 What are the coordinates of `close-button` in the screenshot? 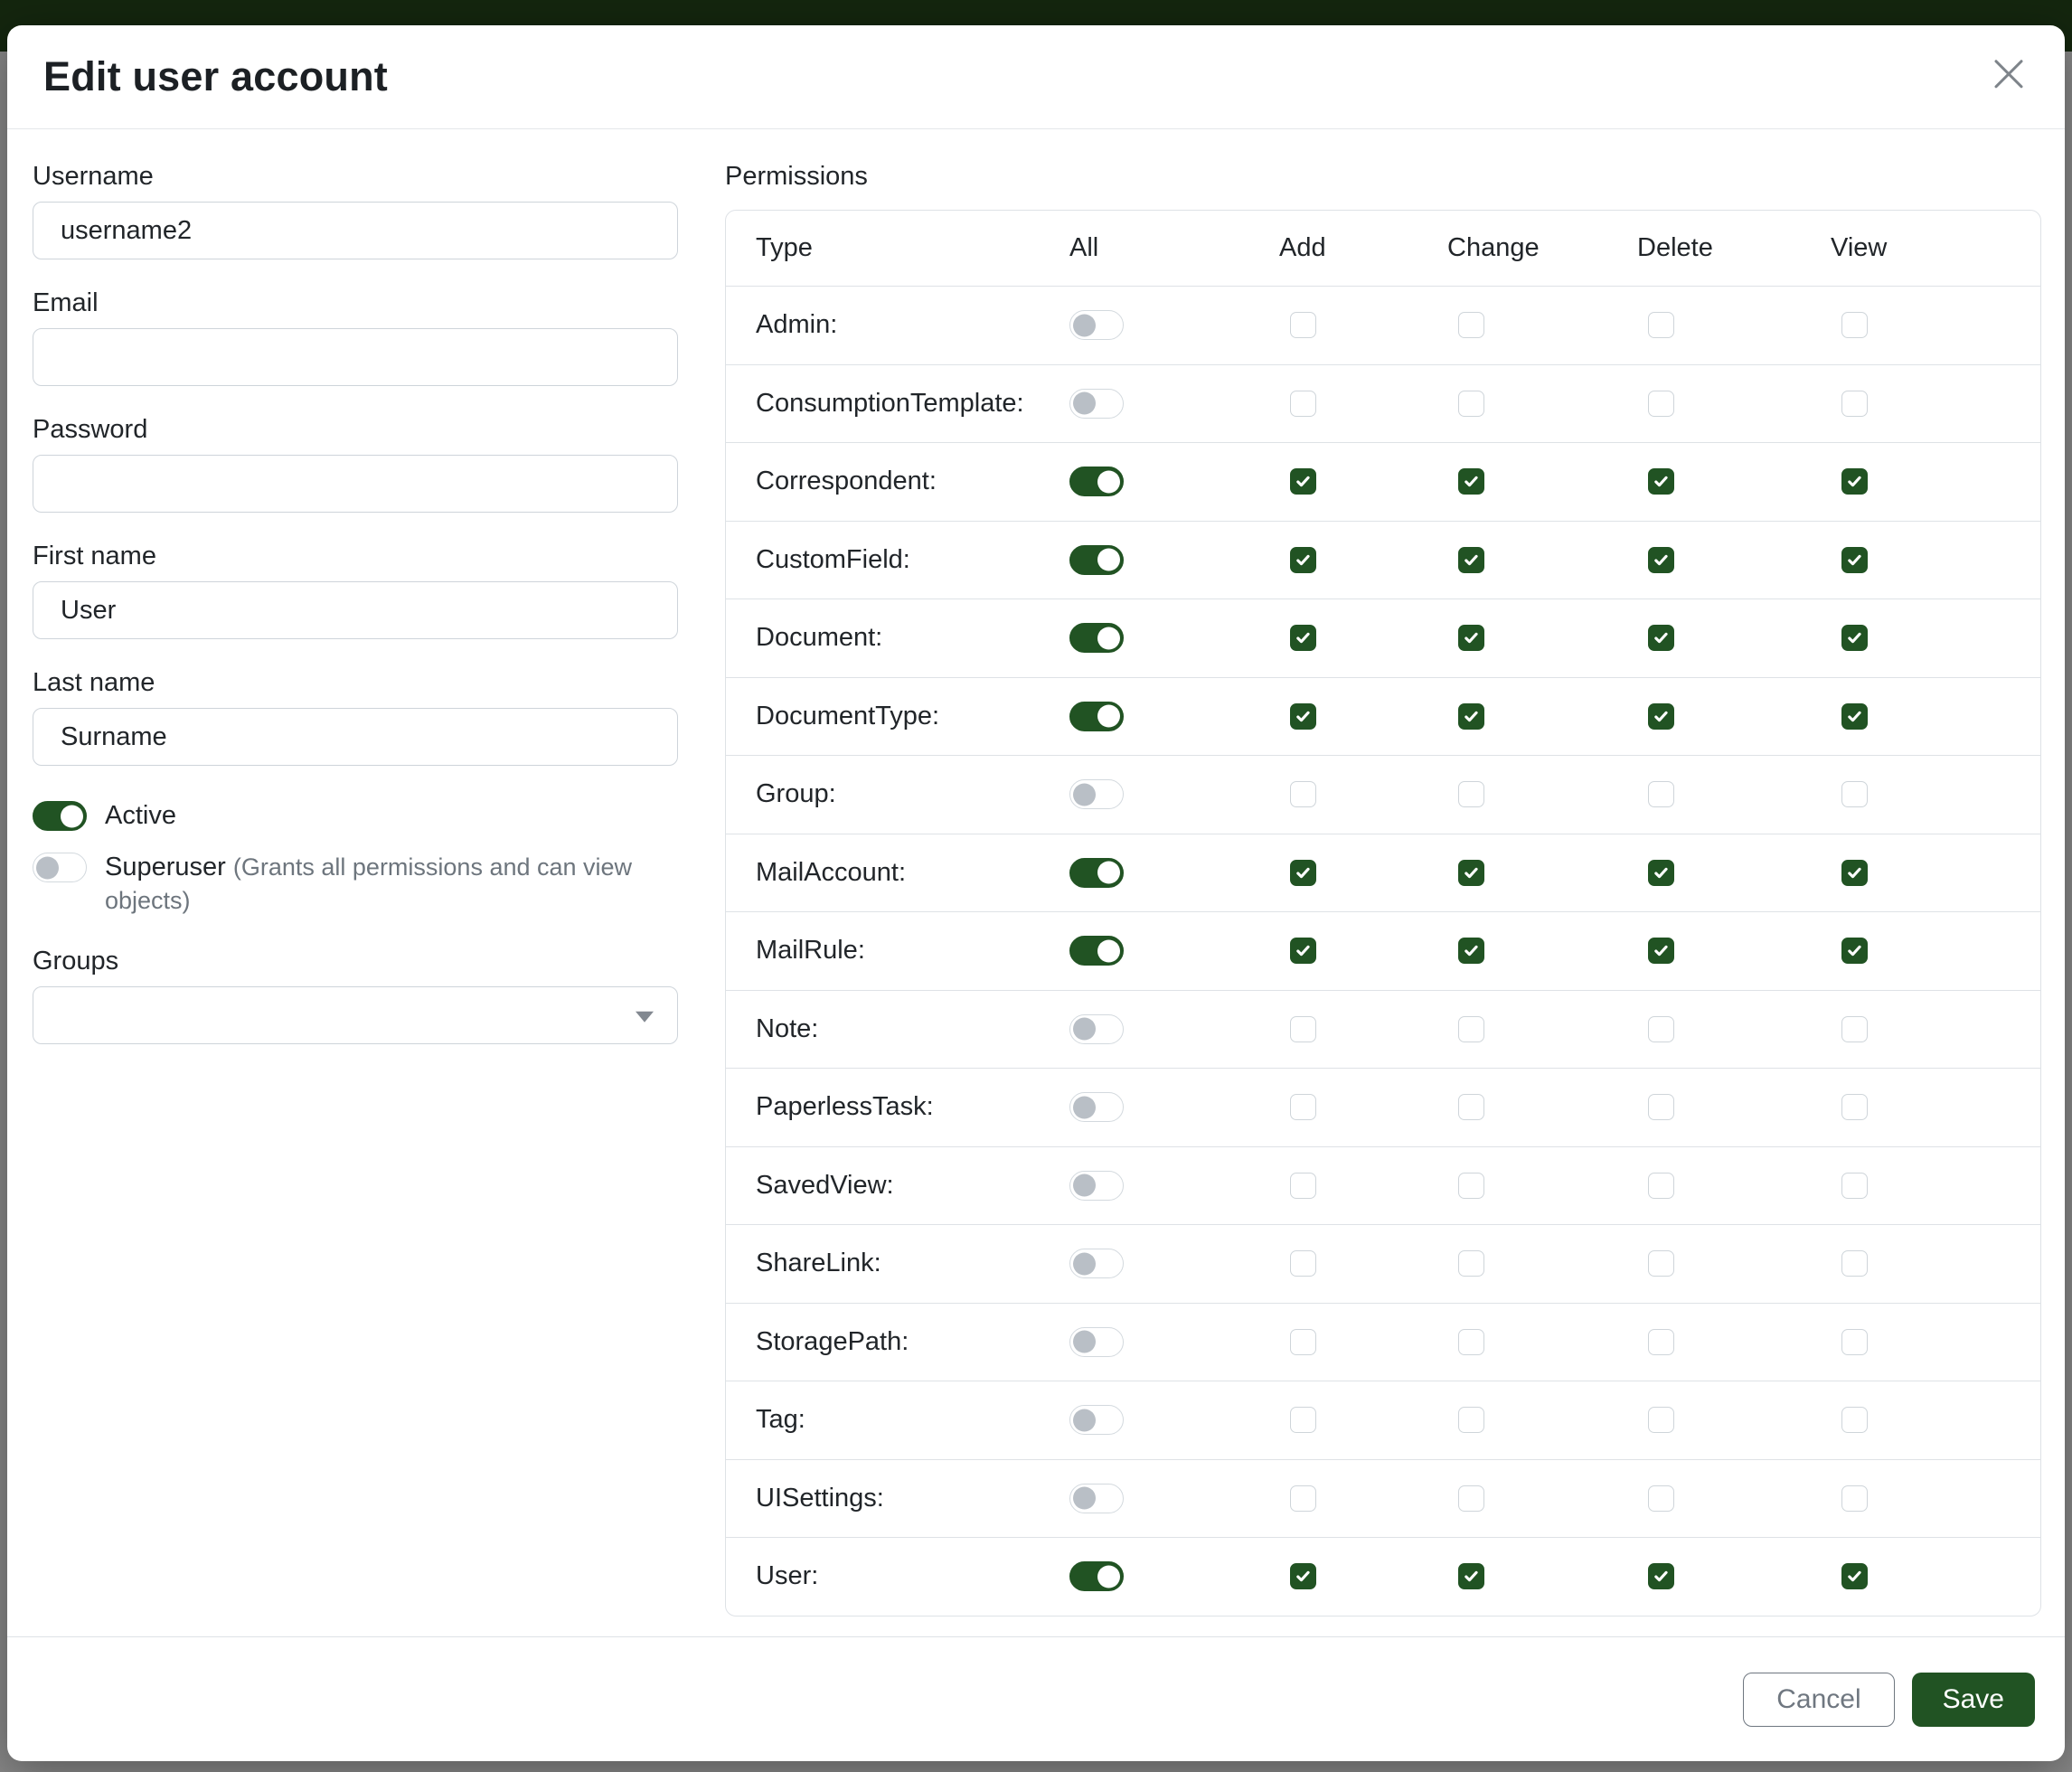 It's located at (2008, 75).